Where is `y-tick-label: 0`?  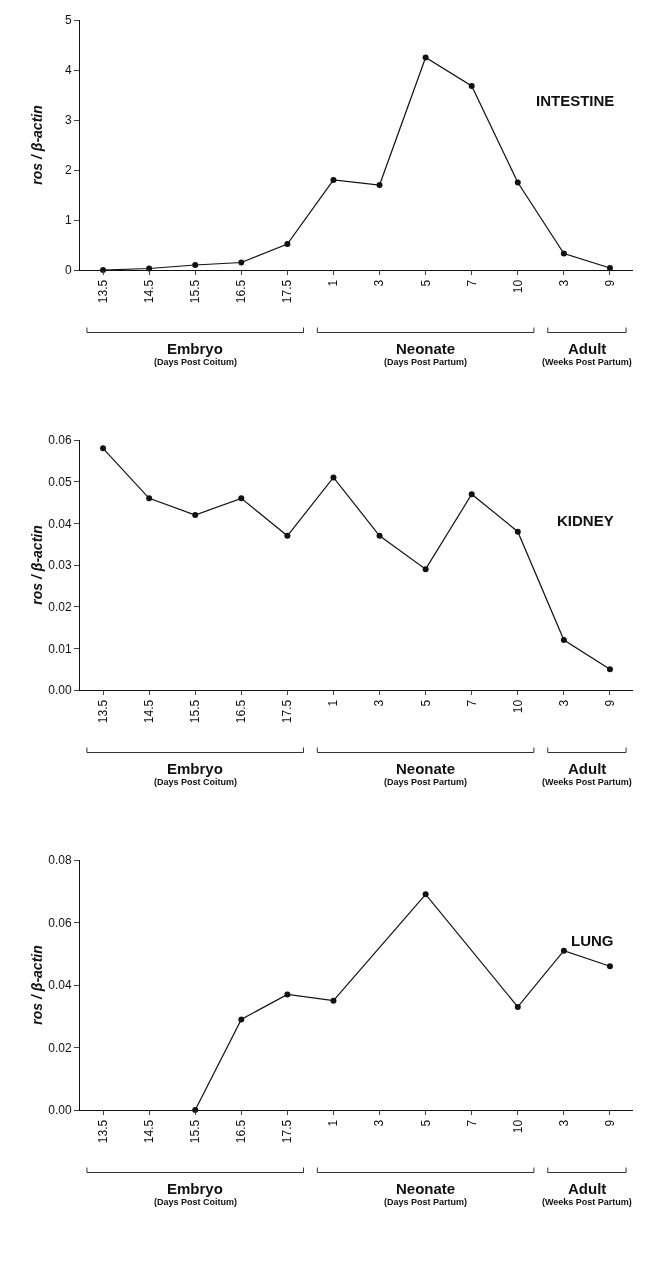
y-tick-label: 0 is located at coordinates (68, 270).